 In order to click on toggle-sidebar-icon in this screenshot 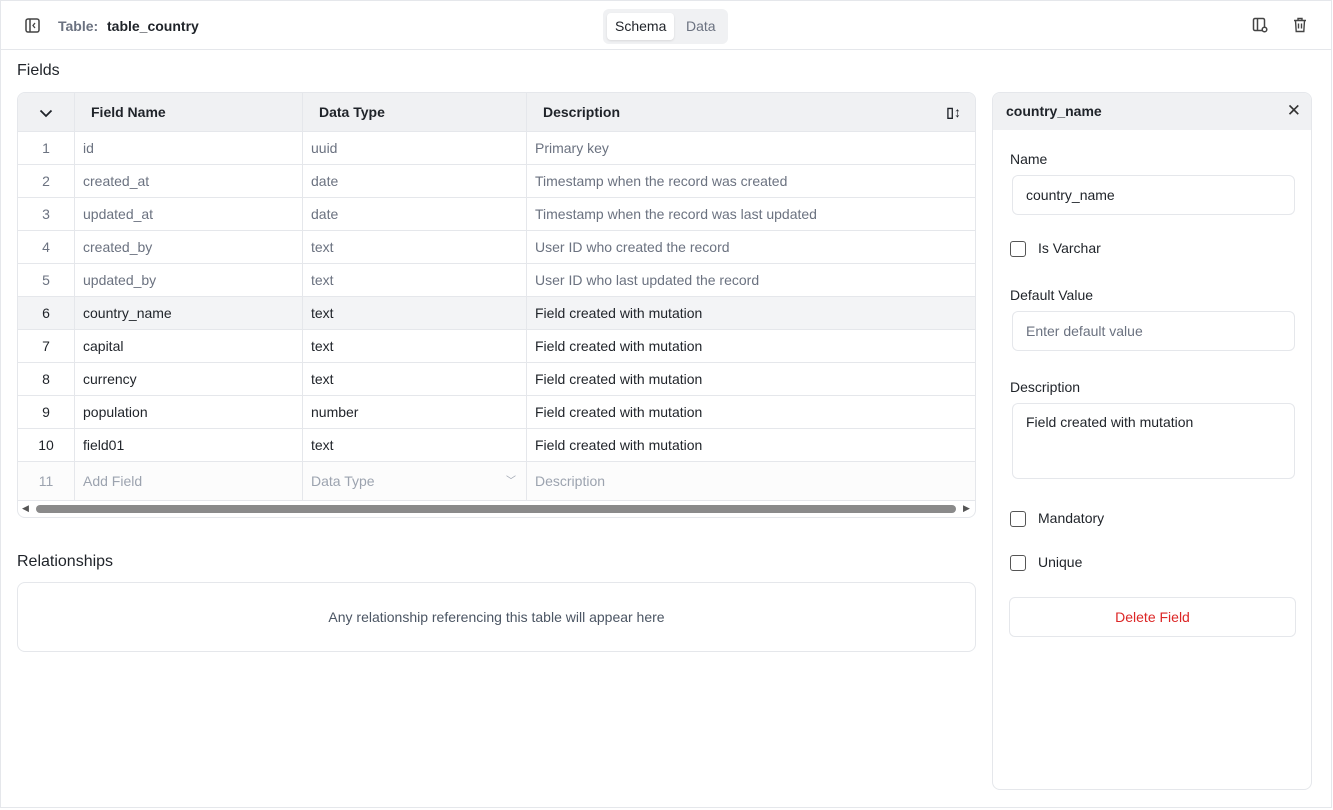, I will do `click(32, 25)`.